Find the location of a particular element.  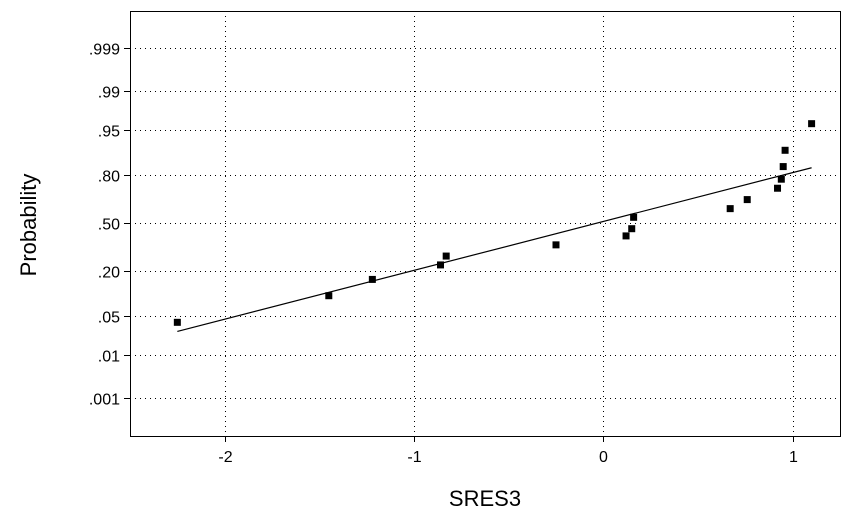

y-axis-ticks: .999 .99 .95 .80 .50 .20 .05 .01 .001 is located at coordinates (109, 225).